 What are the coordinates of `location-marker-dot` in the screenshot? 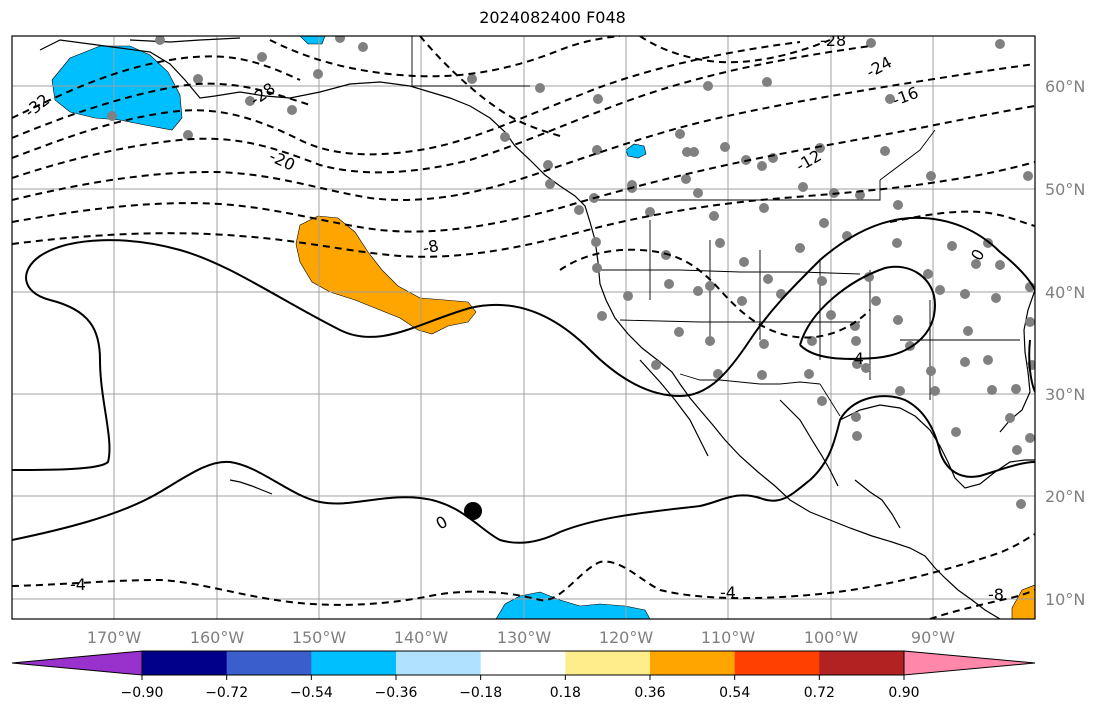 It's located at (473, 511).